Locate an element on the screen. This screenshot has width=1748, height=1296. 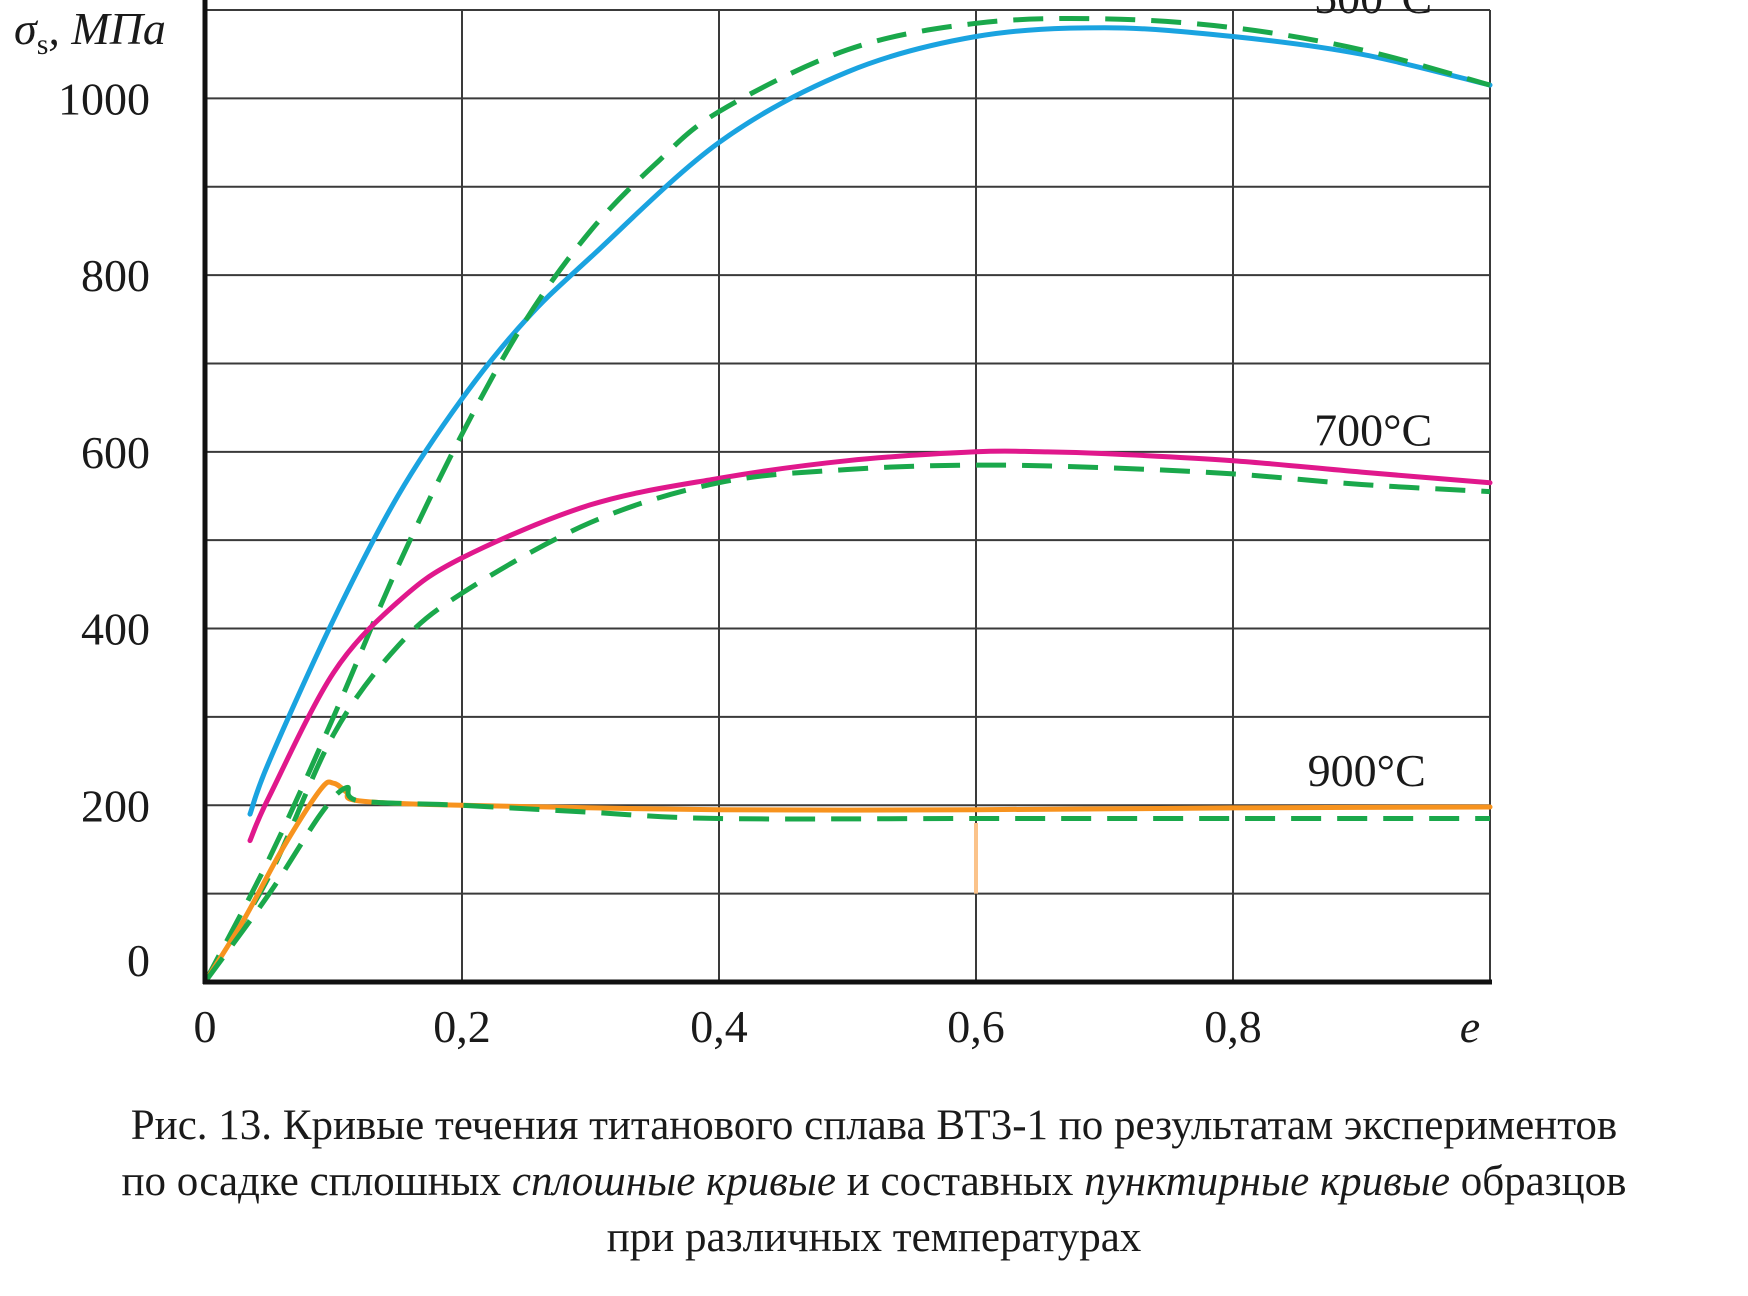
x-tick-label: 0,2 is located at coordinates (462, 1026).